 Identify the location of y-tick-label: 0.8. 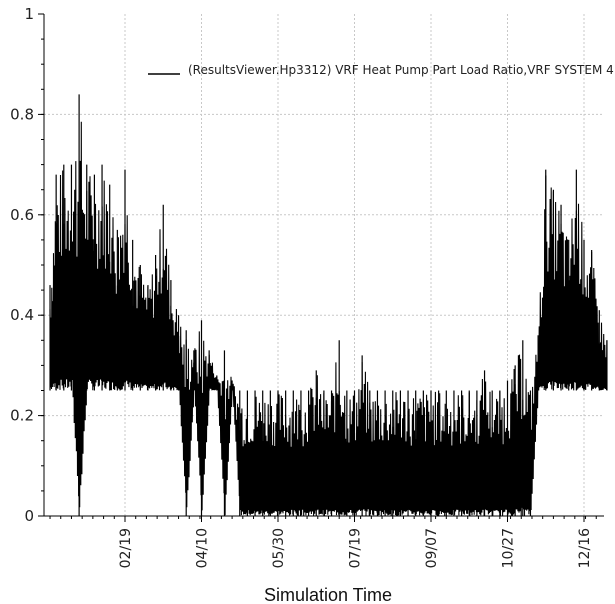
(22, 114).